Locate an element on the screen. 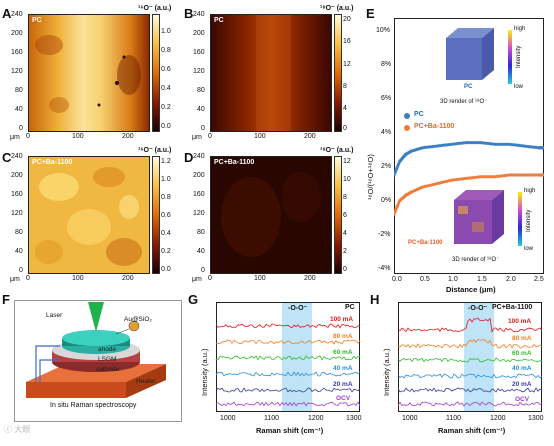 Image resolution: width=554 pixels, height=446 pixels. cb-tick: 2 is located at coordinates (345, 251).